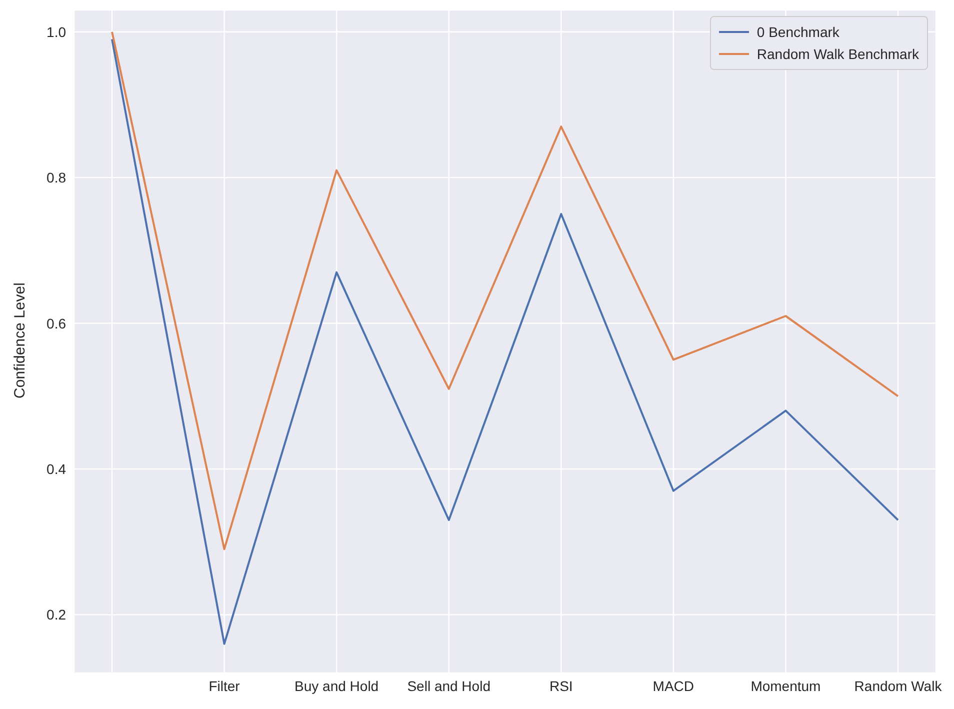  I want to click on y-tick-label: 1.0, so click(56, 32).